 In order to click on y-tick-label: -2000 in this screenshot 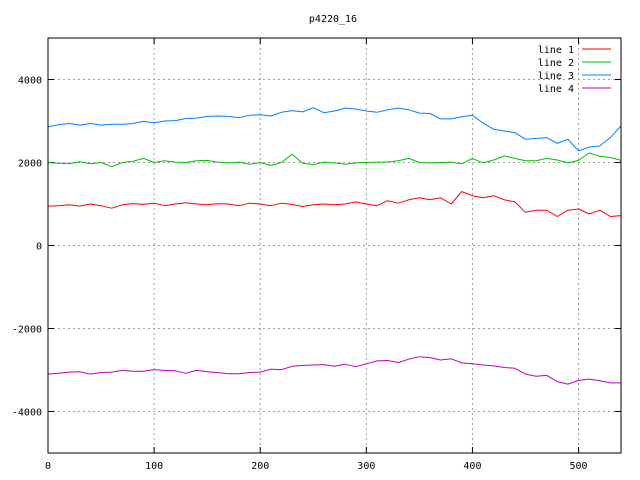, I will do `click(27, 330)`.